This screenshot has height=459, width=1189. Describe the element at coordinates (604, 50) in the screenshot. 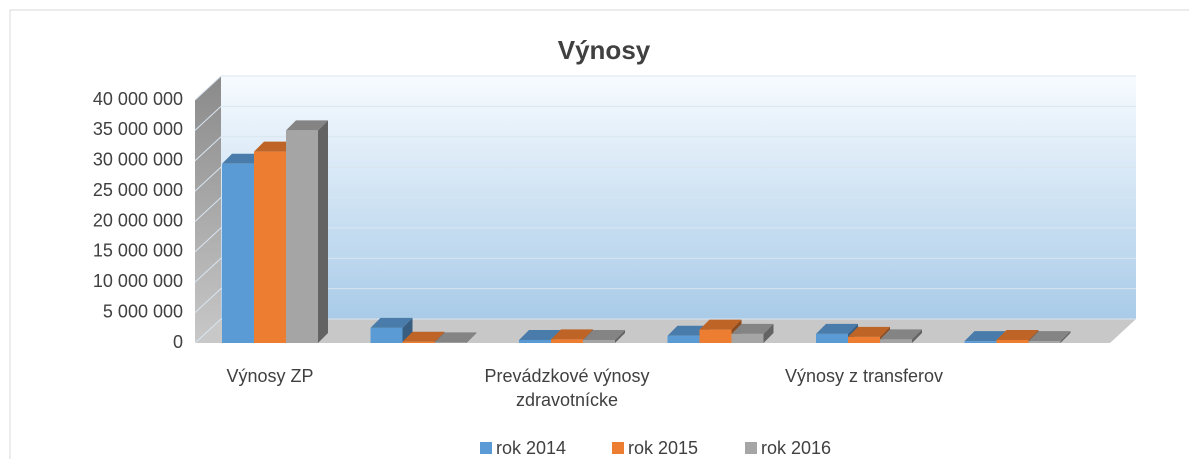

I see `chart-title: Výnosy` at that location.